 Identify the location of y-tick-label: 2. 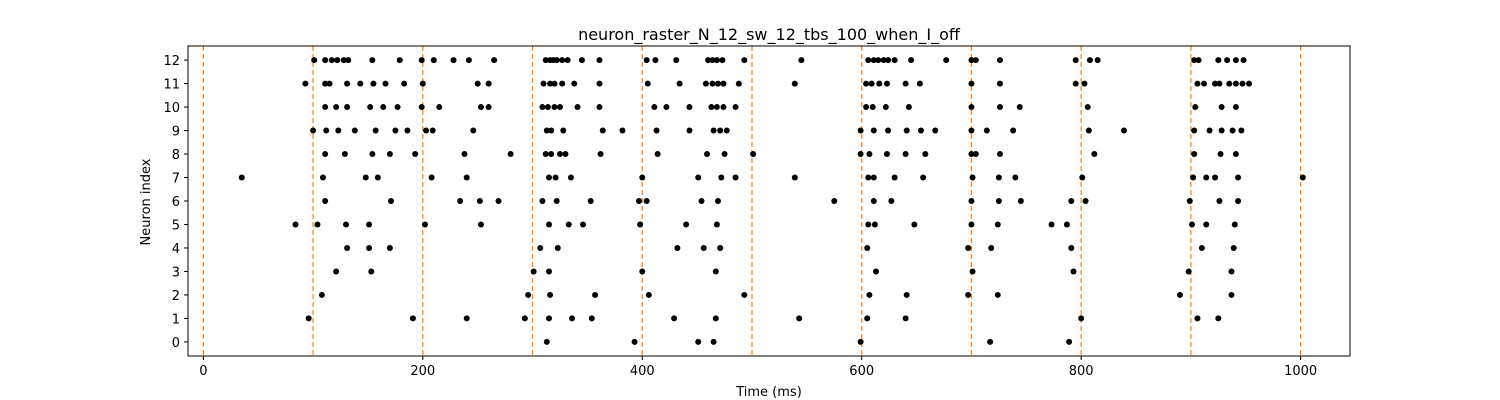
(176, 296).